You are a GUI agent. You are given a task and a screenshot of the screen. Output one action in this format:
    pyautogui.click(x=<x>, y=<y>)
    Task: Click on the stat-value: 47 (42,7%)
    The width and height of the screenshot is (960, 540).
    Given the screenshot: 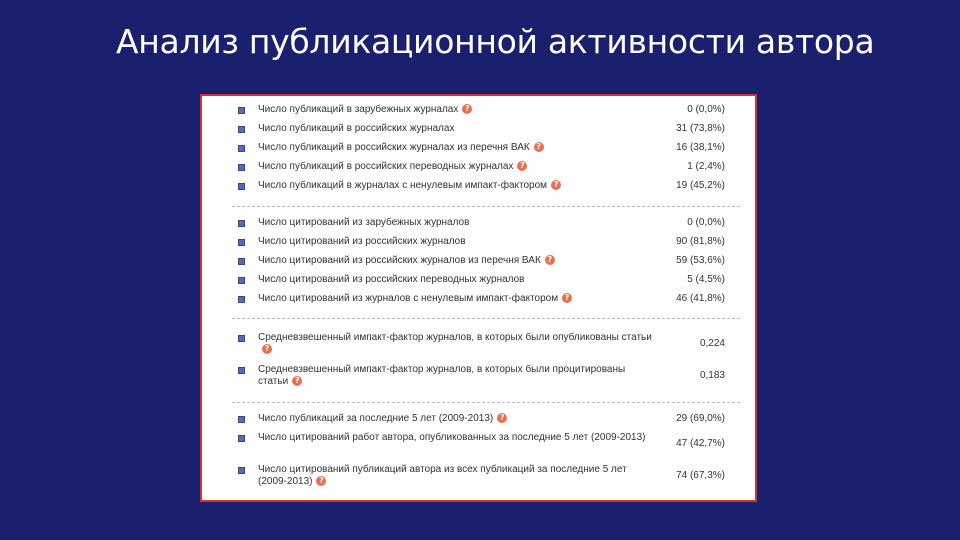 What is the action you would take?
    pyautogui.click(x=700, y=443)
    